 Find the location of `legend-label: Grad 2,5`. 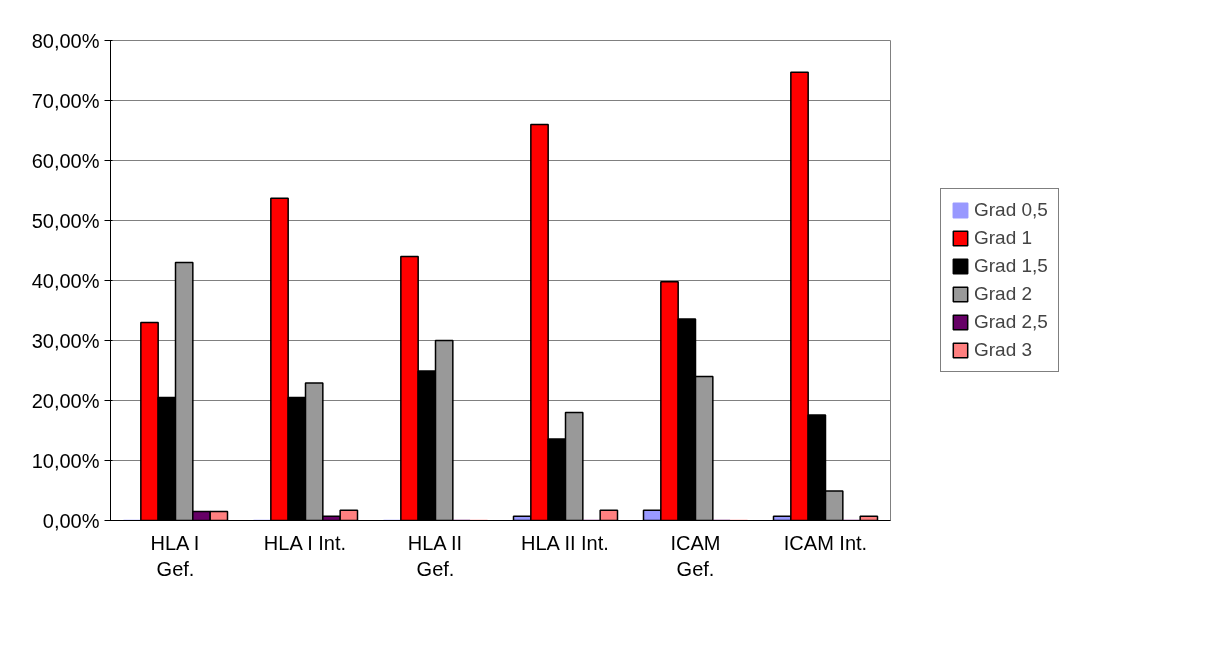

legend-label: Grad 2,5 is located at coordinates (1011, 322).